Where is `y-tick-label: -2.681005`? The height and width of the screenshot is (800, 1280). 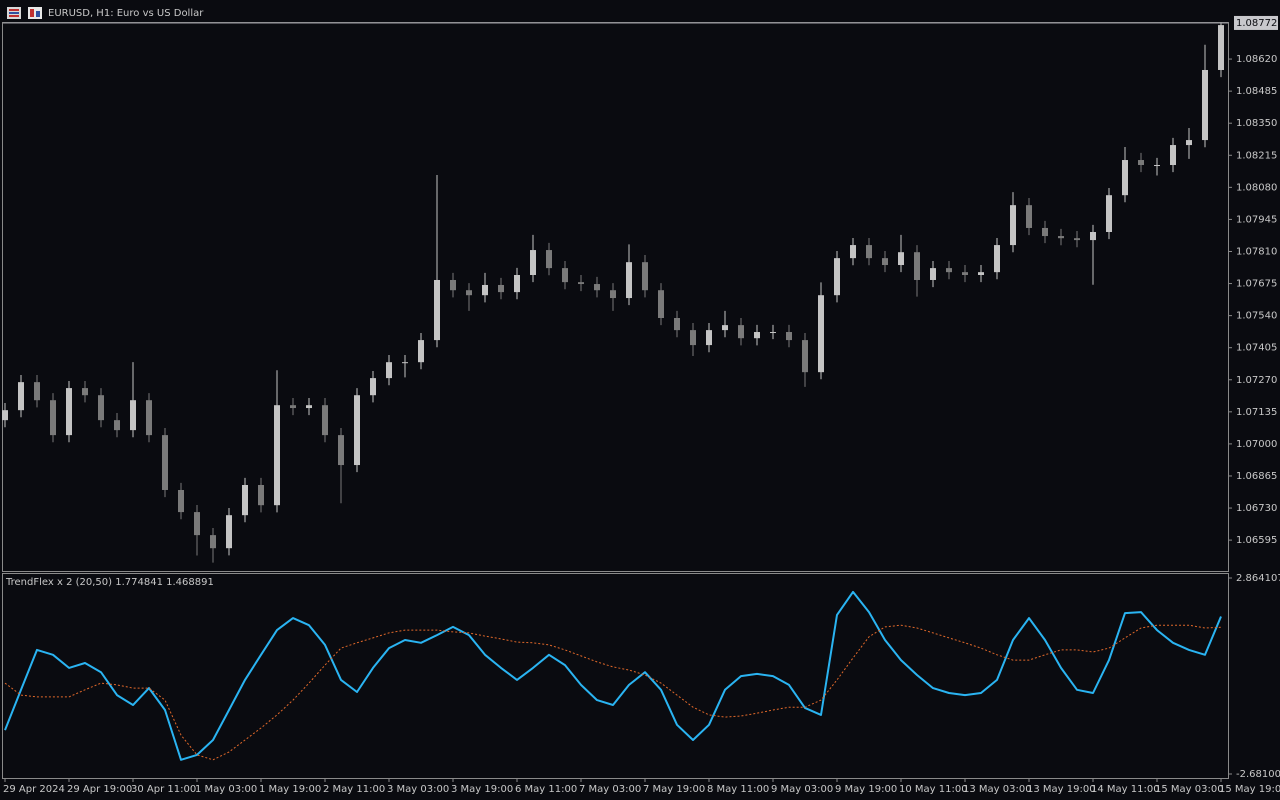
y-tick-label: -2.681005 is located at coordinates (1258, 774).